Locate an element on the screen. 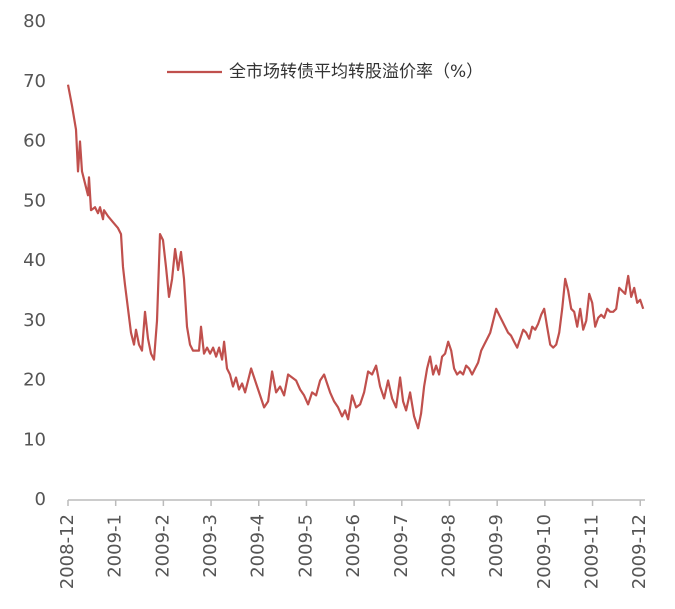 The width and height of the screenshot is (675, 609). x-tick-label: 2009-6 is located at coordinates (353, 546).